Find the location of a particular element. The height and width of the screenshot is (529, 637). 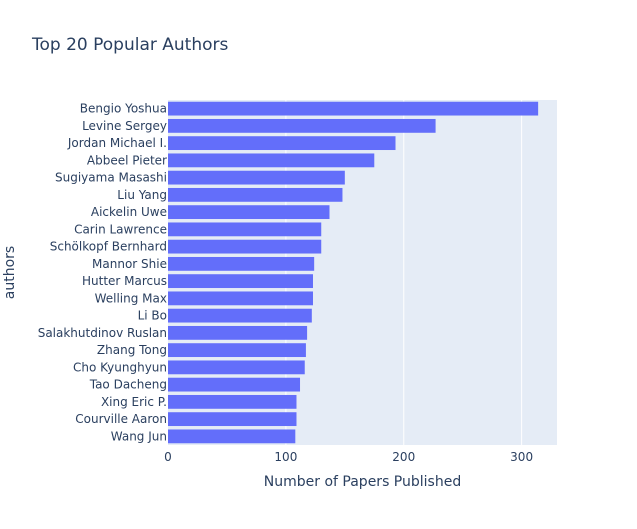

y-tick-label: Zhang Tong is located at coordinates (132, 350).